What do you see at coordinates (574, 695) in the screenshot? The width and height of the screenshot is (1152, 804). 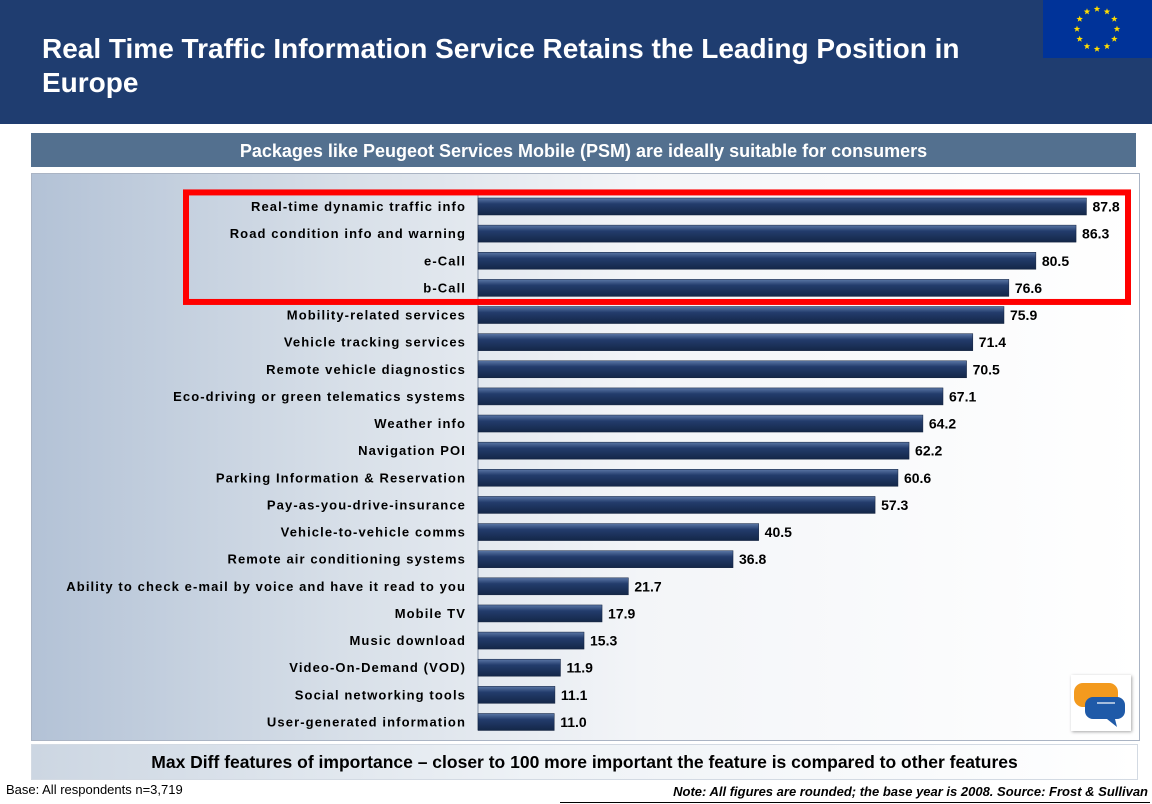 I see `value-label: 11.1` at bounding box center [574, 695].